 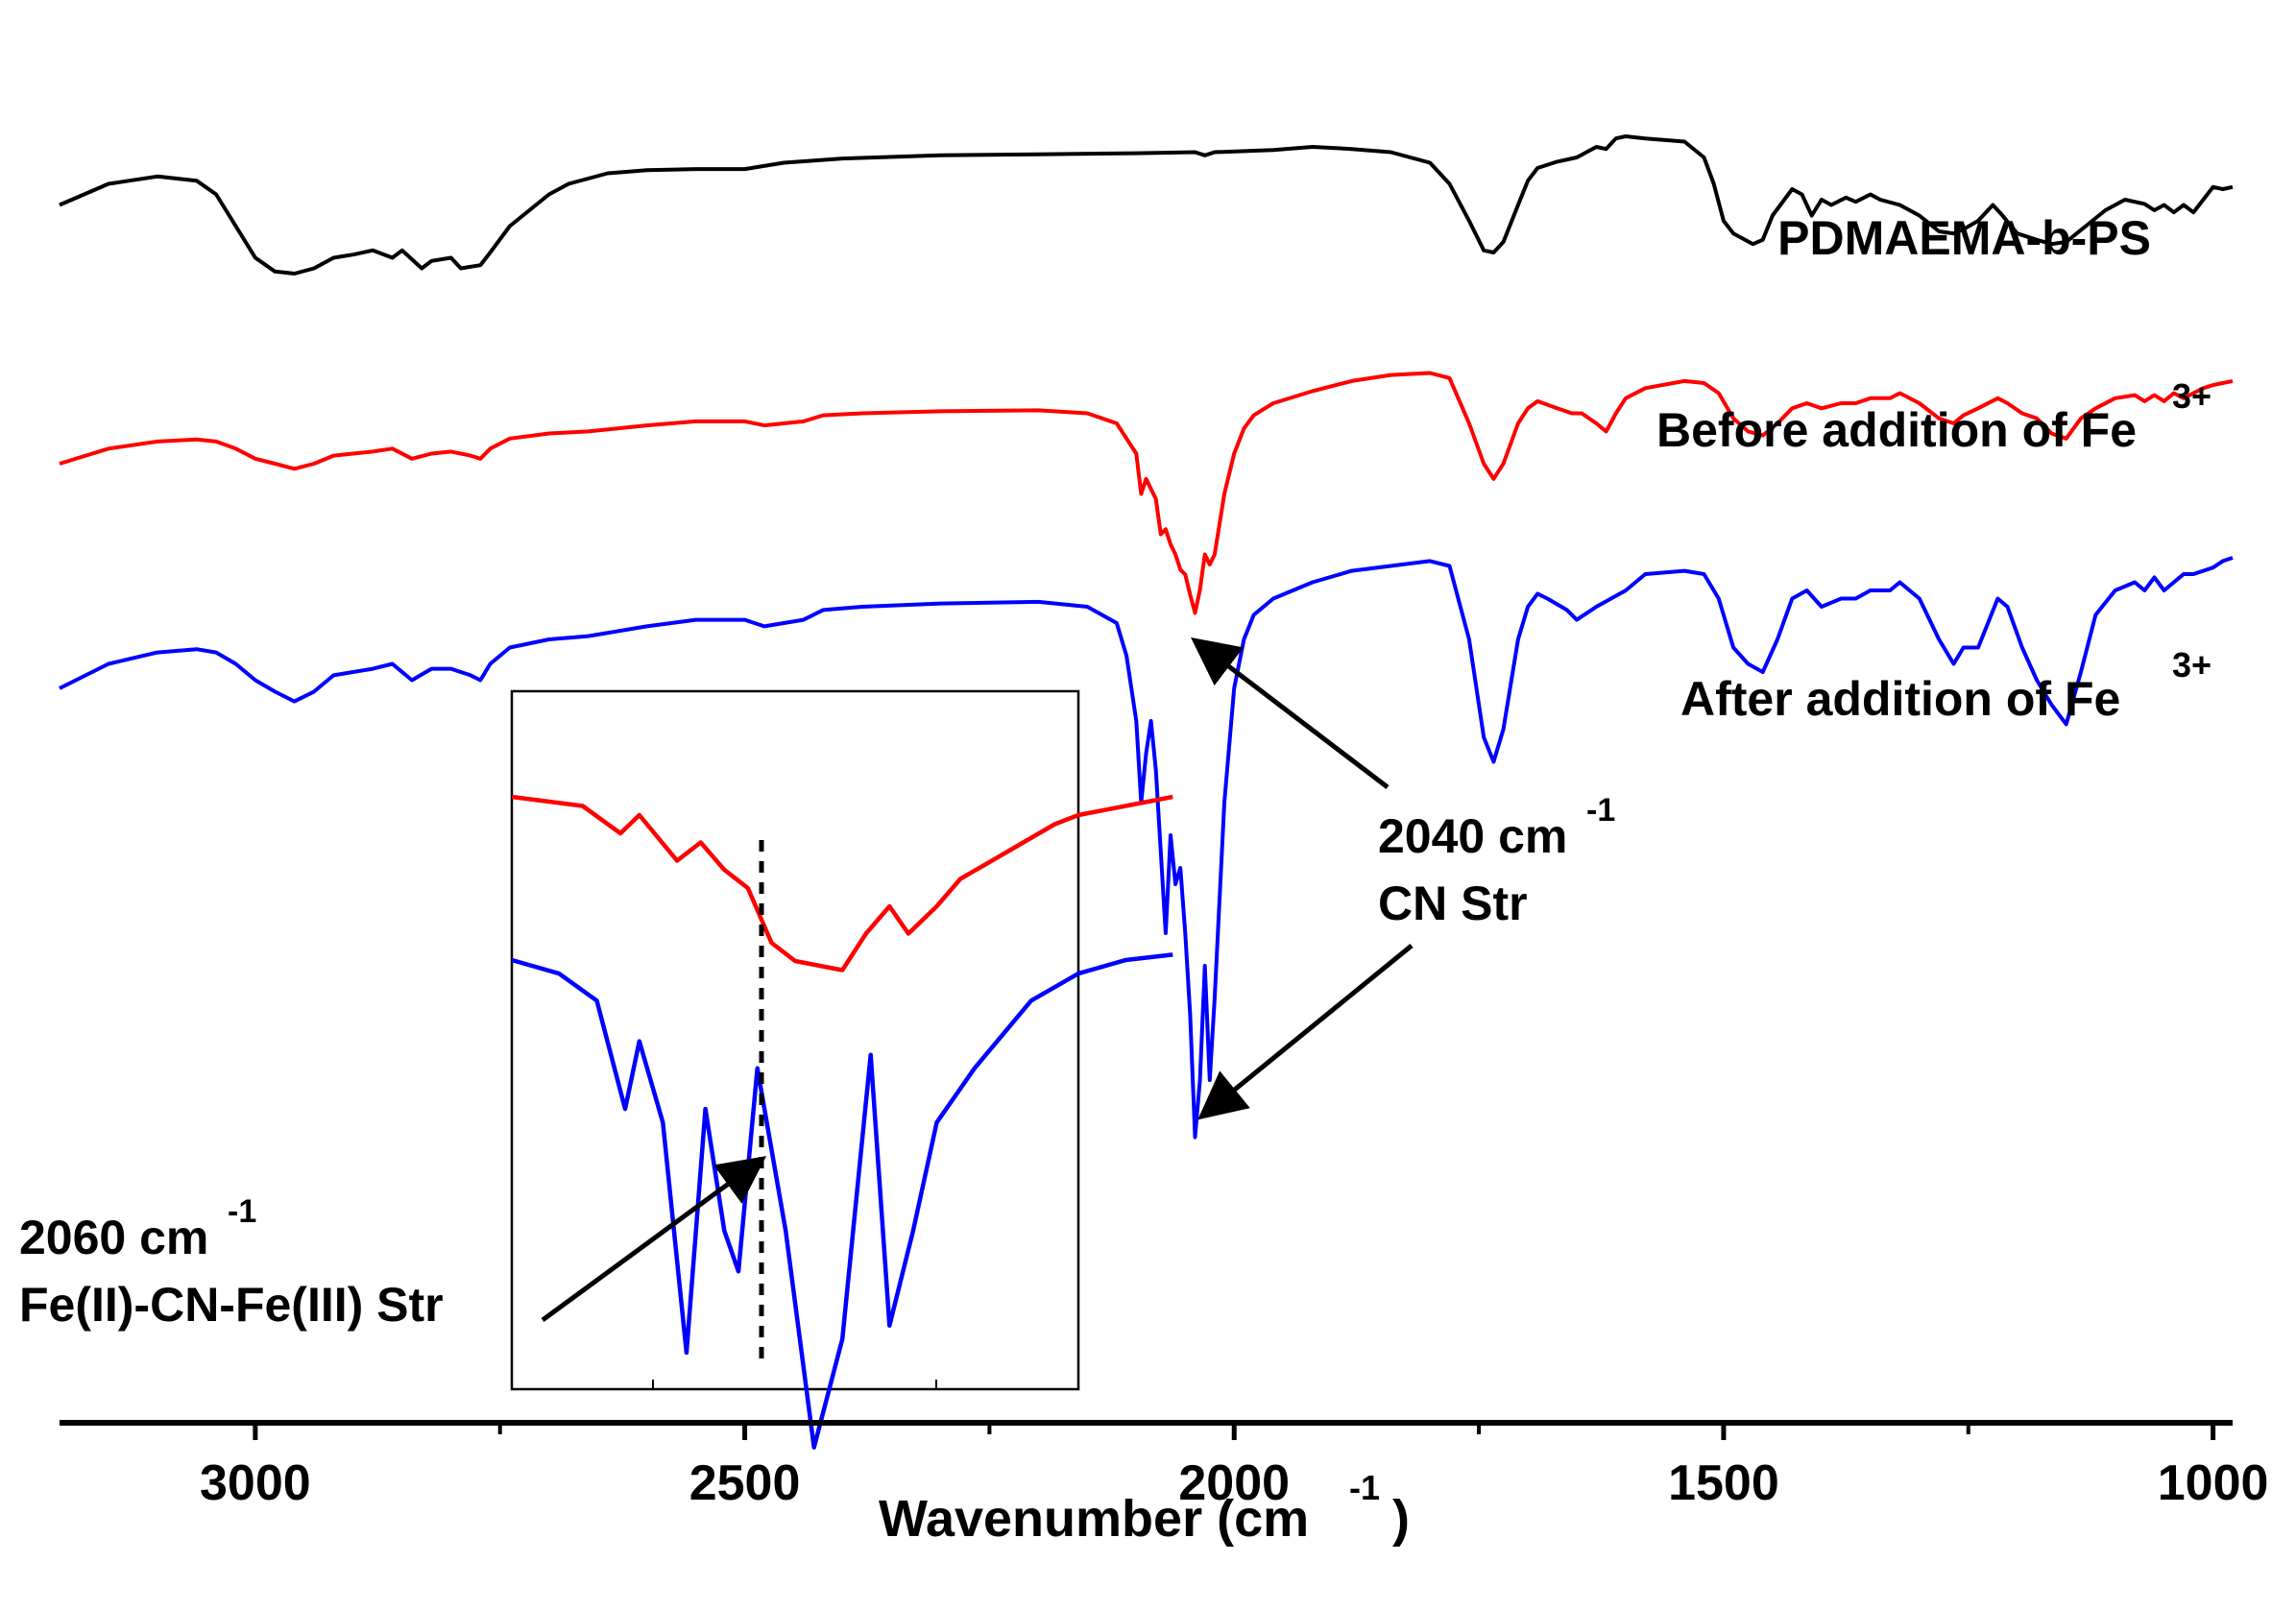 I want to click on x-axis-title: Wavenumber (cm -1 ), so click(x=1144, y=1508).